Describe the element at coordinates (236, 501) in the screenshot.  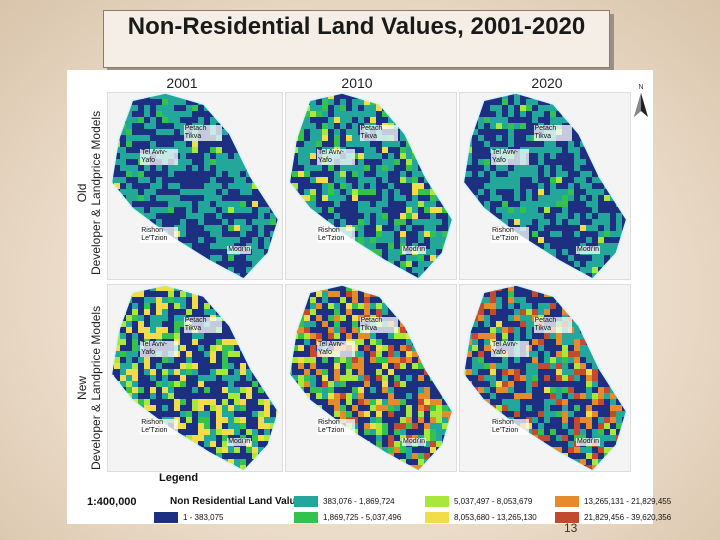
I see `legend-heading: Non Residential Land Value` at that location.